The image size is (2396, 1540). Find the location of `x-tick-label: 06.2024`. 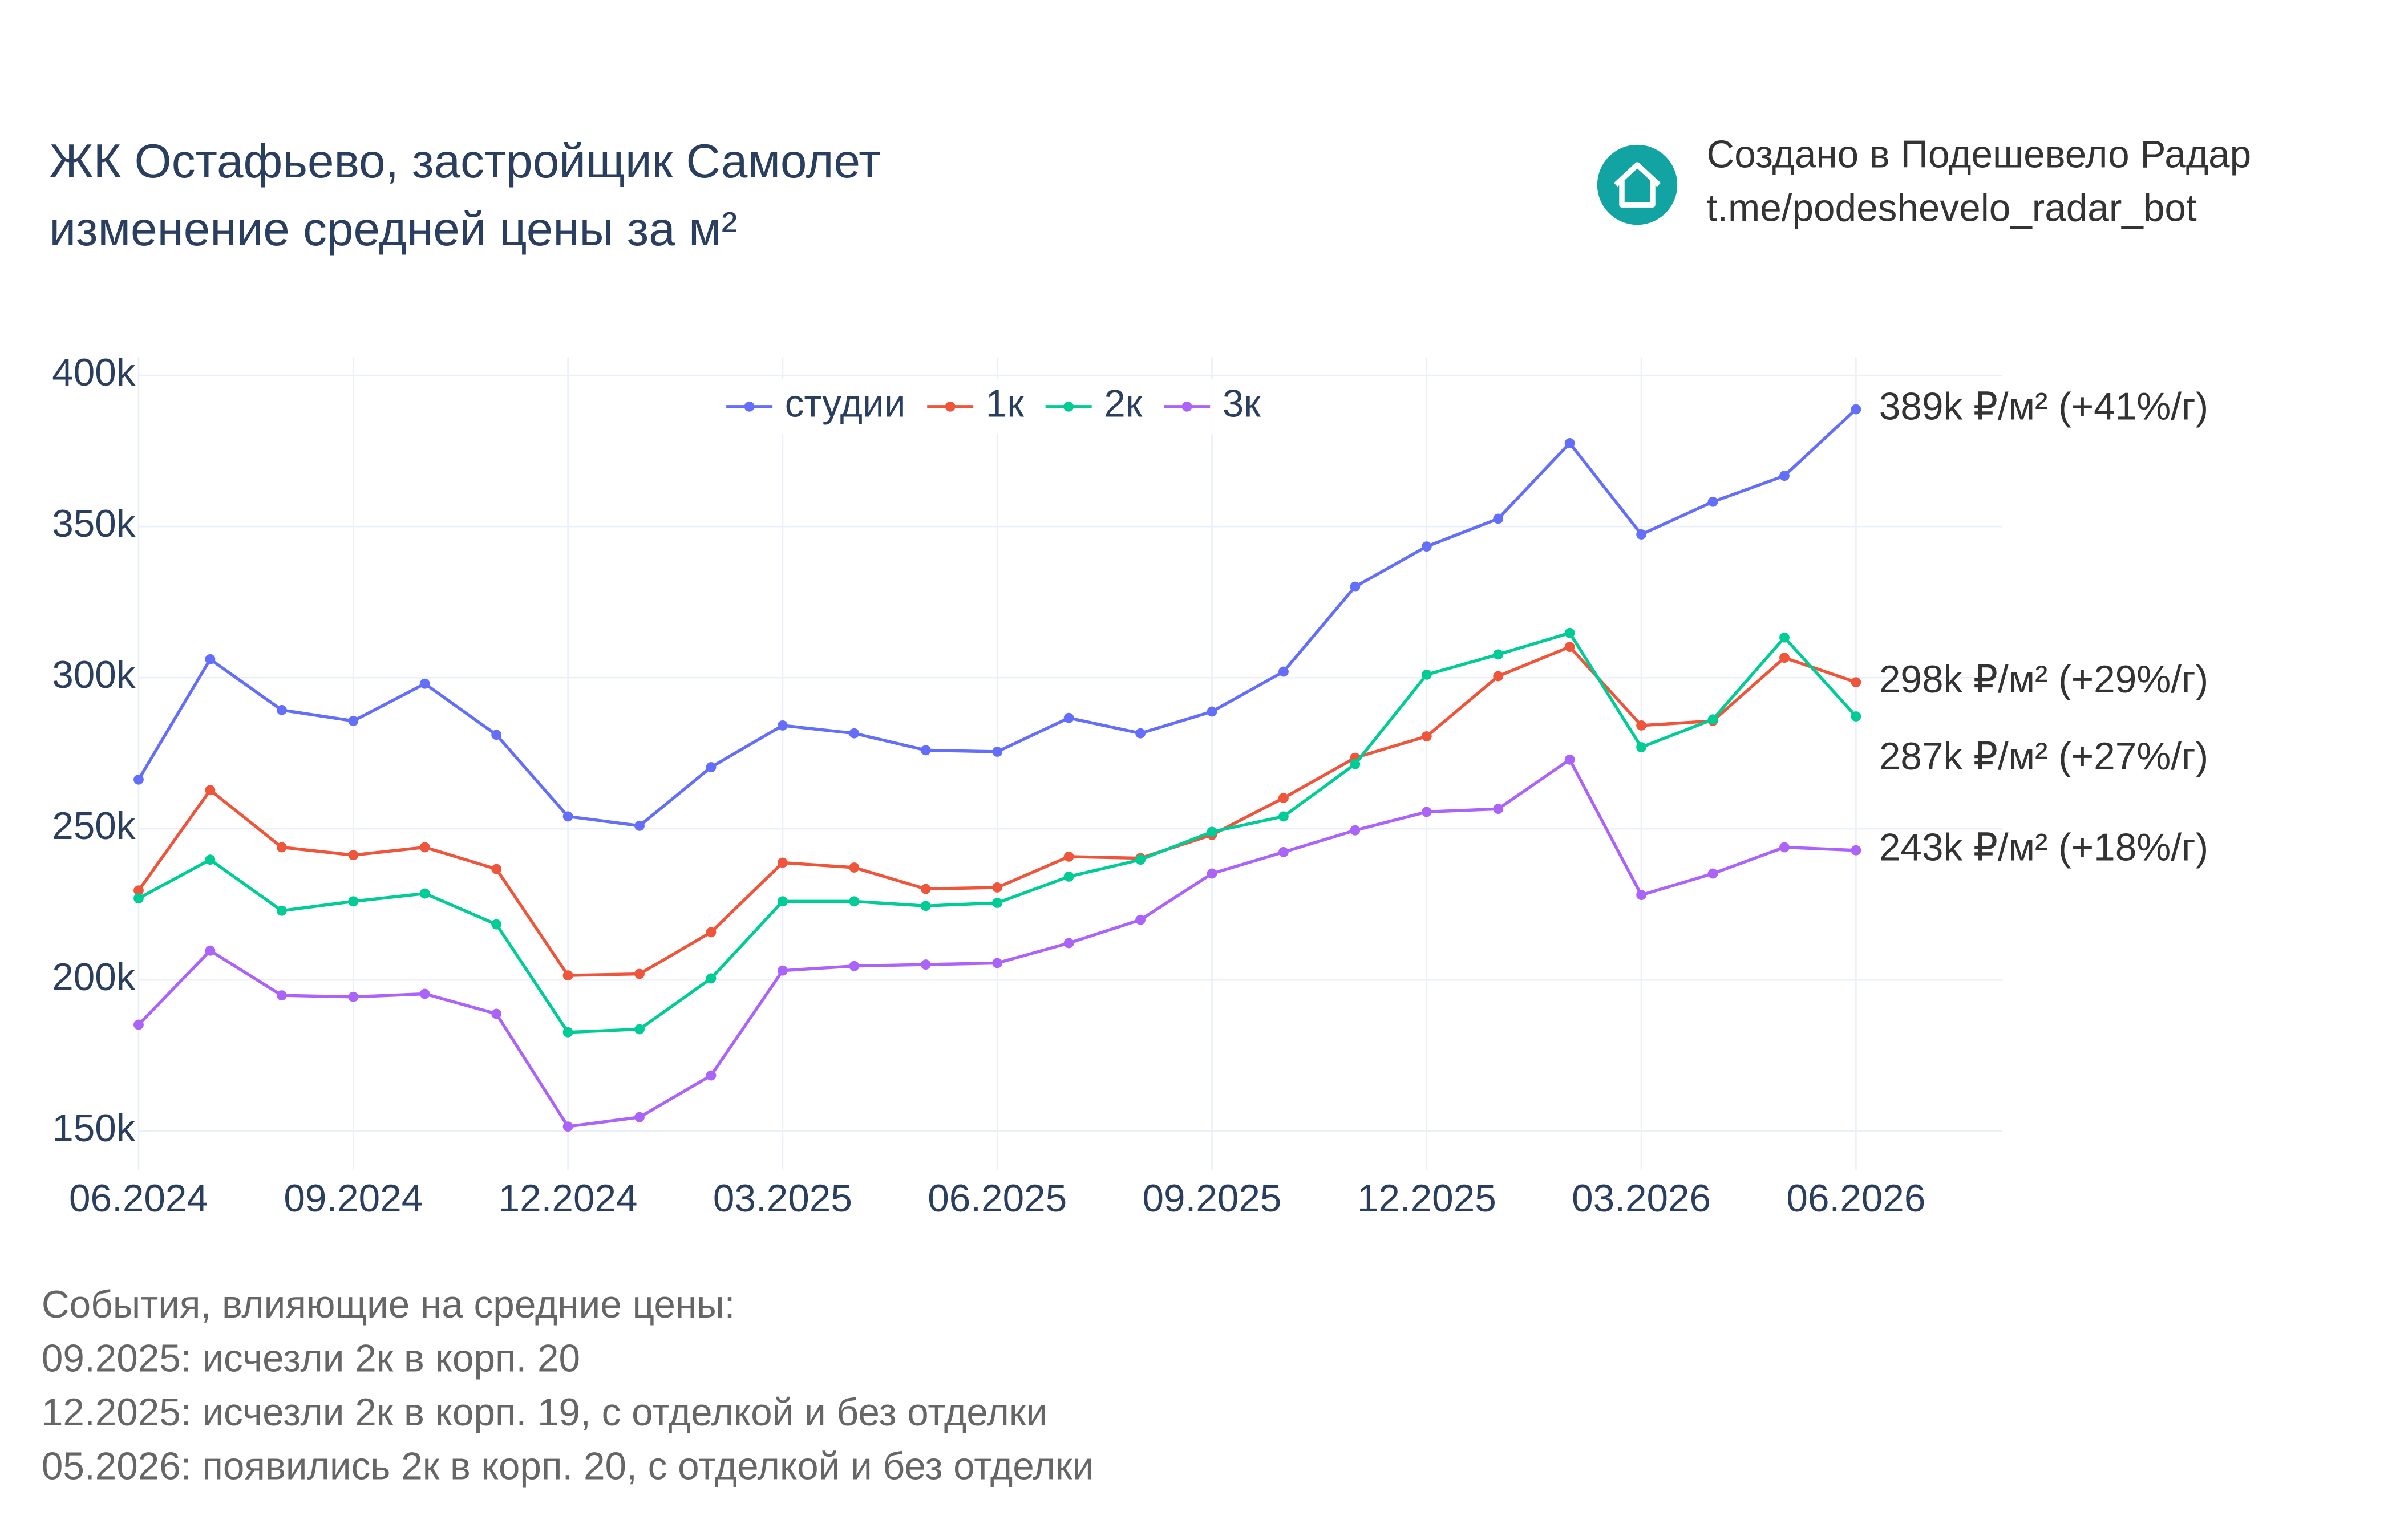

x-tick-label: 06.2024 is located at coordinates (138, 1198).